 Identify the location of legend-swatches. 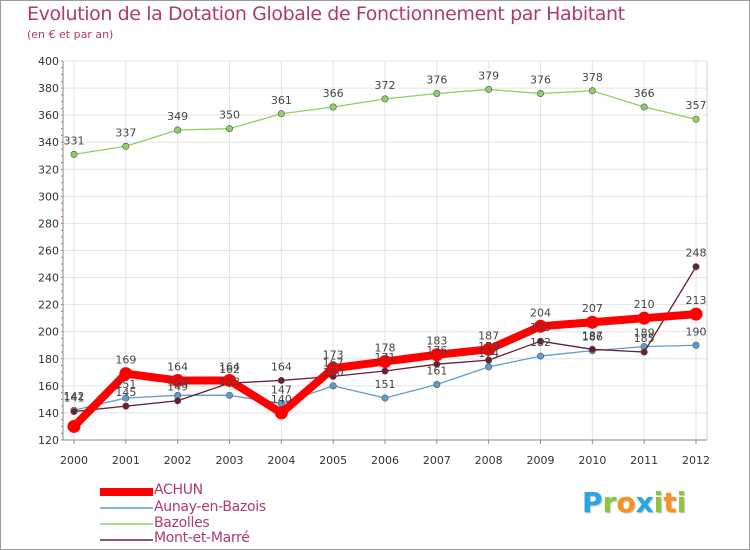
(126, 514).